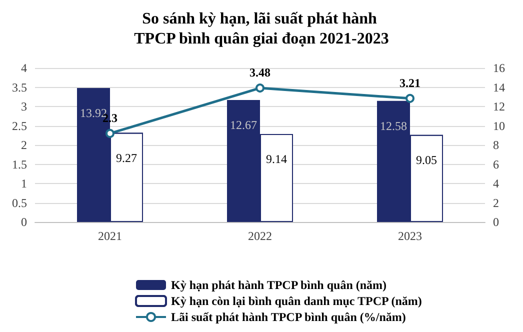 Image resolution: width=523 pixels, height=332 pixels. Describe the element at coordinates (260, 73) in the screenshot. I see `data-label: 3.48` at that location.